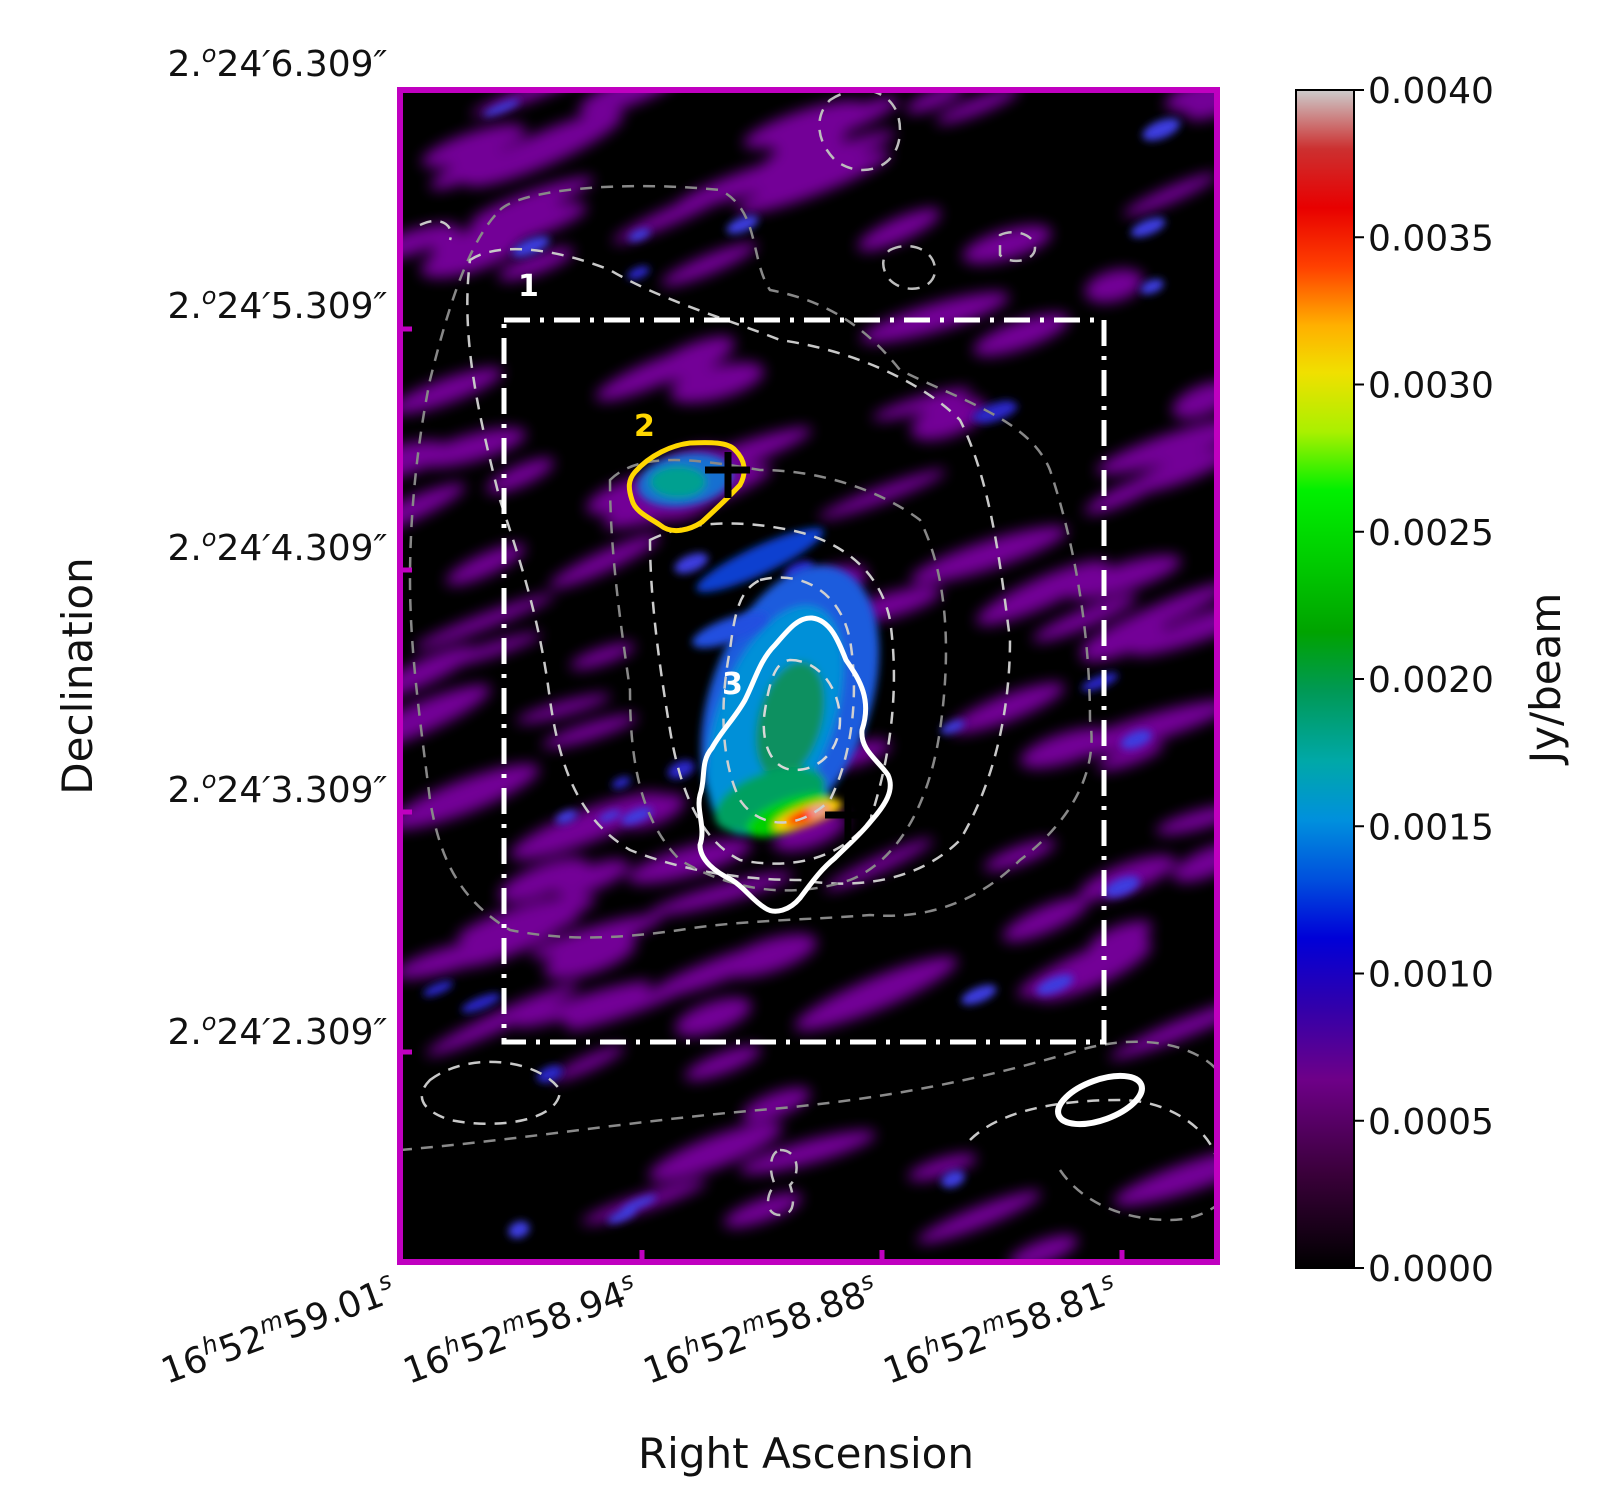  What do you see at coordinates (1431, 827) in the screenshot?
I see `colorbar-tick-label: 0.0015` at bounding box center [1431, 827].